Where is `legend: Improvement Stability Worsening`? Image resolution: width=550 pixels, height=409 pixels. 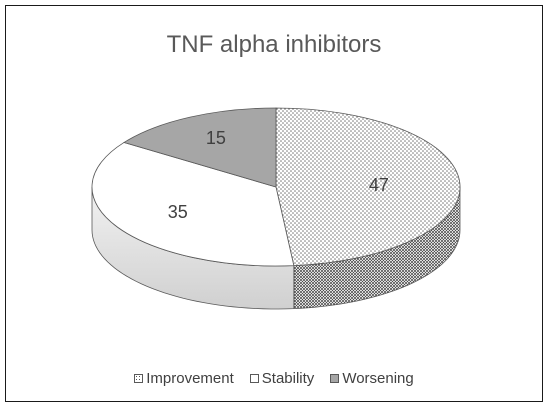 legend: Improvement Stability Worsening is located at coordinates (274, 378).